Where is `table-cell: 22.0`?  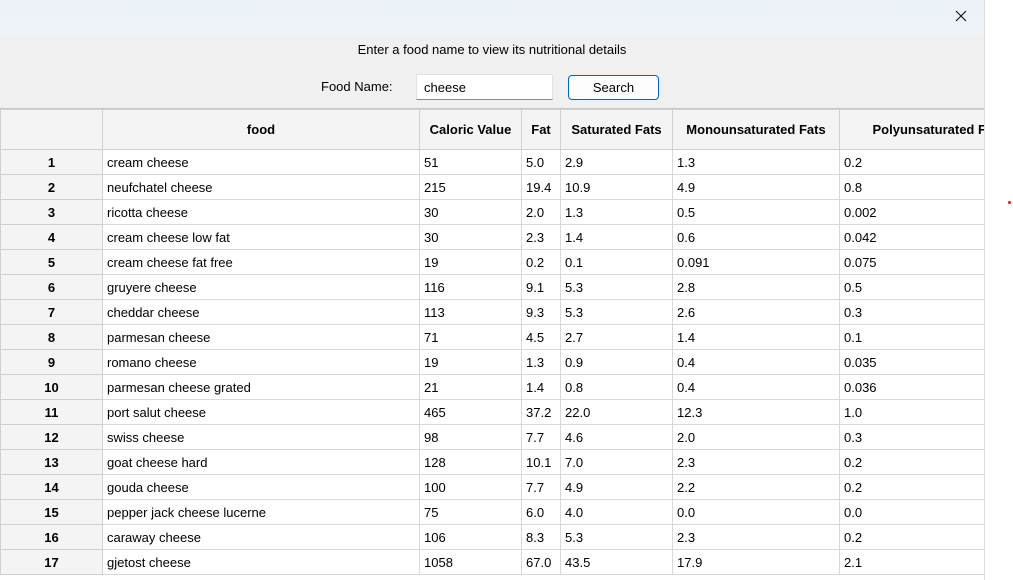 table-cell: 22.0 is located at coordinates (616, 412).